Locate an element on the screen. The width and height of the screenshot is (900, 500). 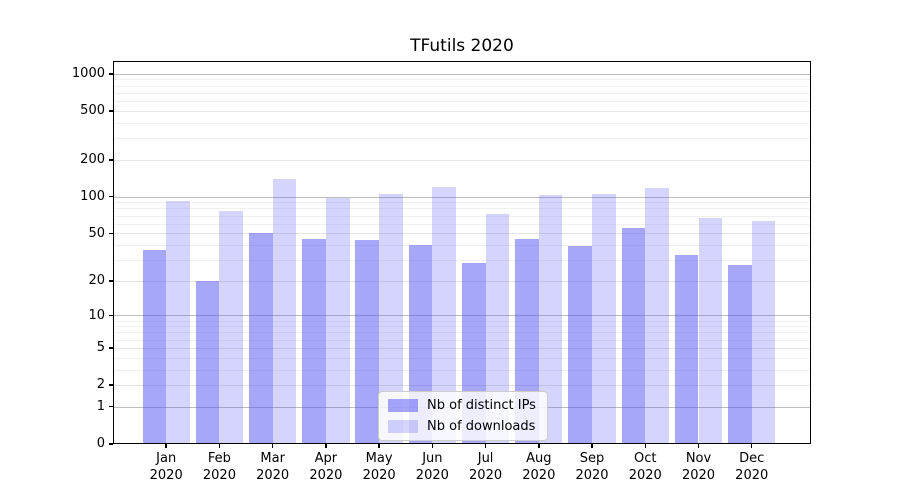
xtick-label-oct: Oct 2020 is located at coordinates (645, 467).